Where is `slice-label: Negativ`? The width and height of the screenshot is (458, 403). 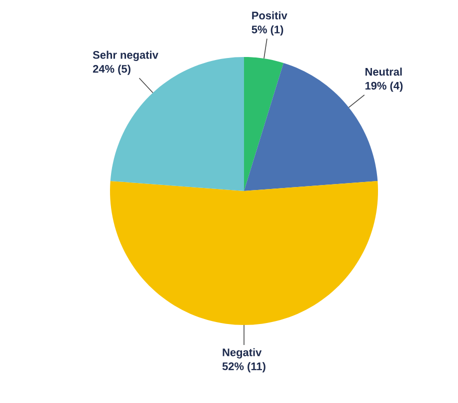
slice-label: Negativ is located at coordinates (242, 353).